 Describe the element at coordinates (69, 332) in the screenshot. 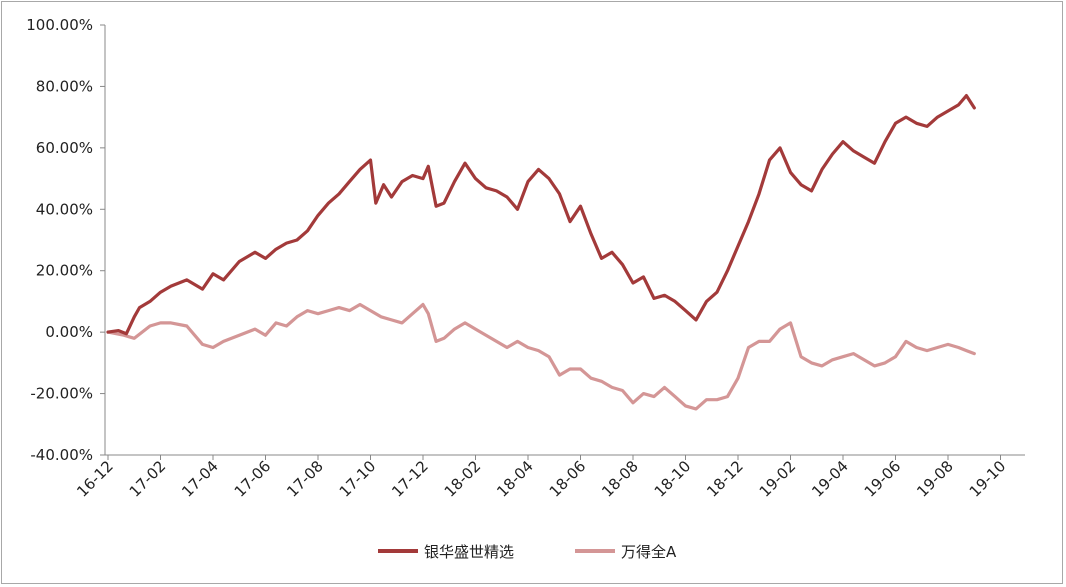

I see `y-tick-label: 0.00%` at that location.